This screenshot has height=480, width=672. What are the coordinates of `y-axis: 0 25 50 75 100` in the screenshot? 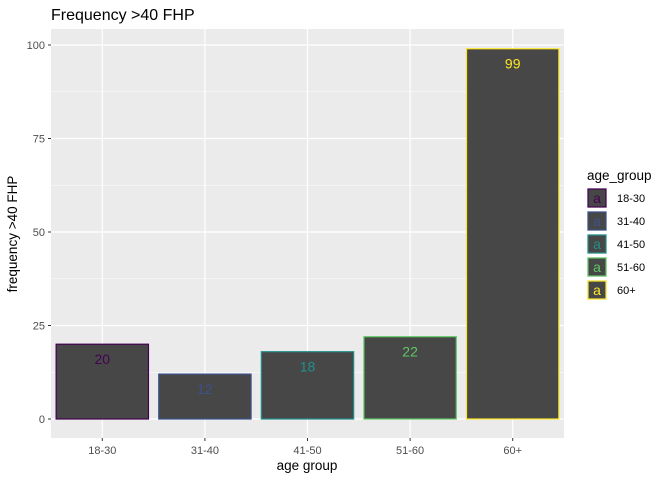 It's located at (39, 233).